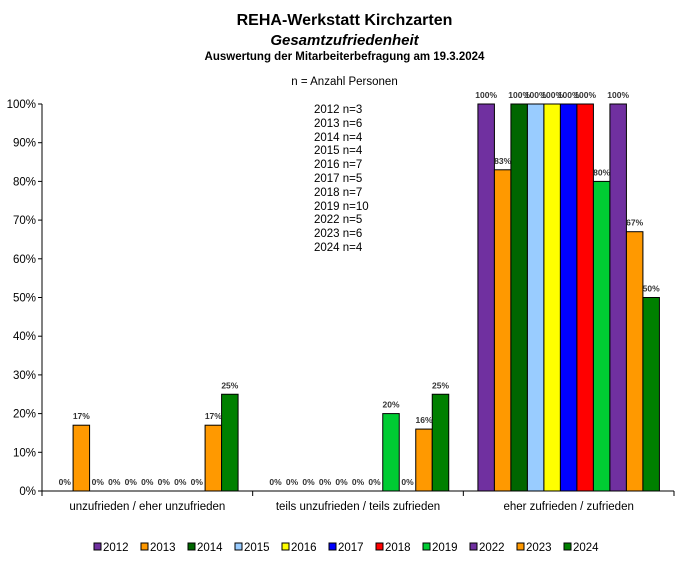 Image resolution: width=689 pixels, height=566 pixels. I want to click on legend-label: 2019, so click(445, 548).